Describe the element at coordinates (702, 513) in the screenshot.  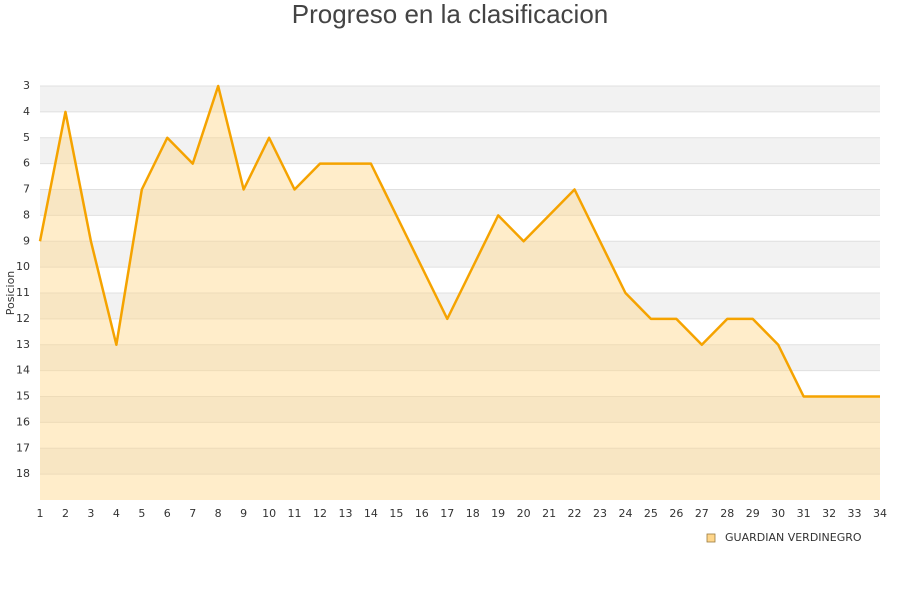
I see `x-tick-label: 27` at that location.